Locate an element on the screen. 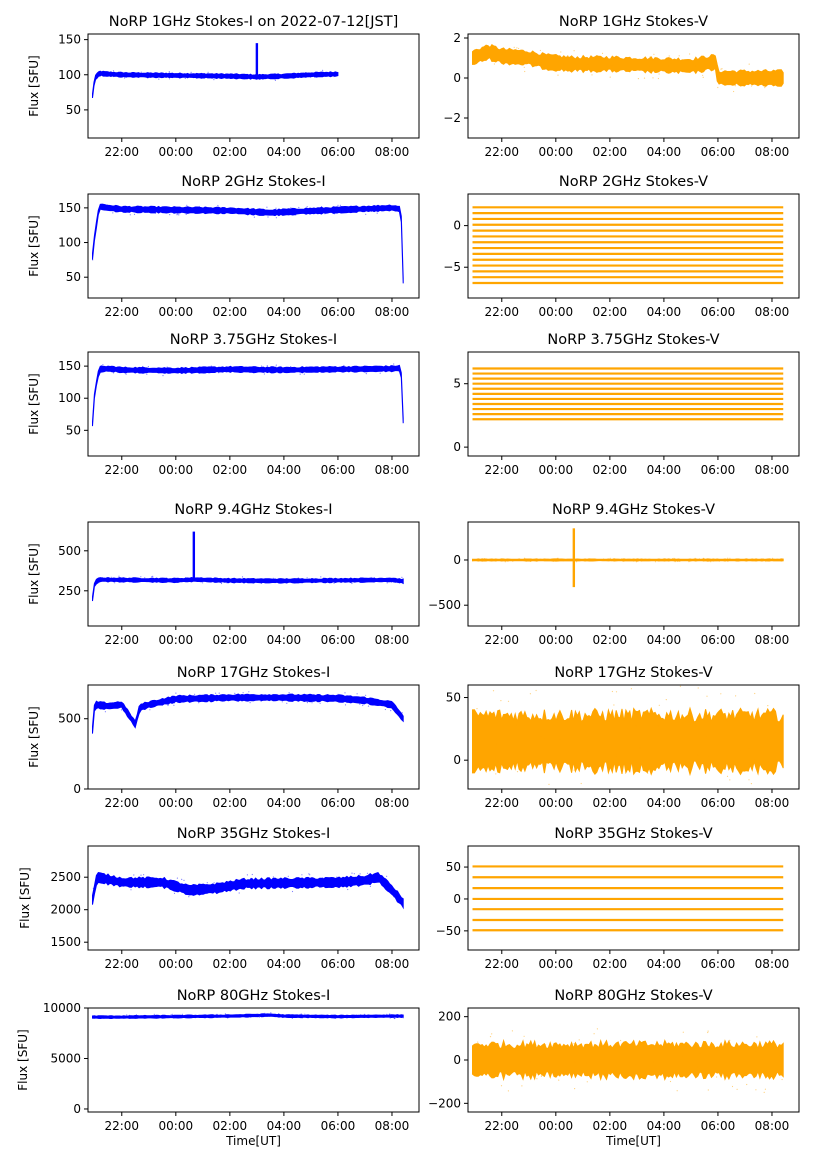 The height and width of the screenshot is (1174, 827). panel-7-xtick-label-2: 02:00 is located at coordinates (610, 640).